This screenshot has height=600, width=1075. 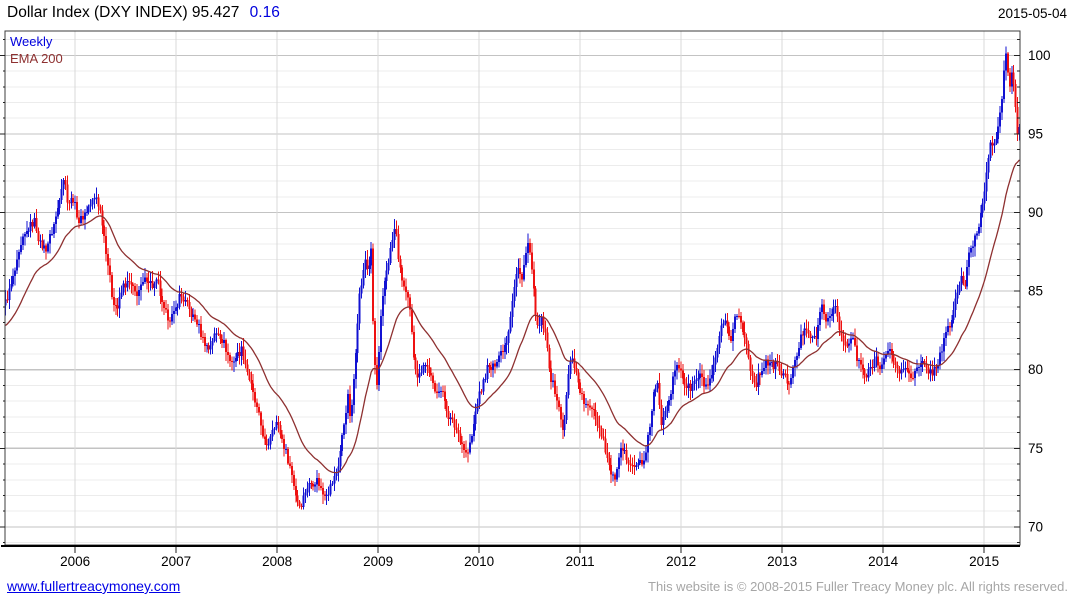 I want to click on legend-series-weekly: Weekly, so click(x=31, y=41).